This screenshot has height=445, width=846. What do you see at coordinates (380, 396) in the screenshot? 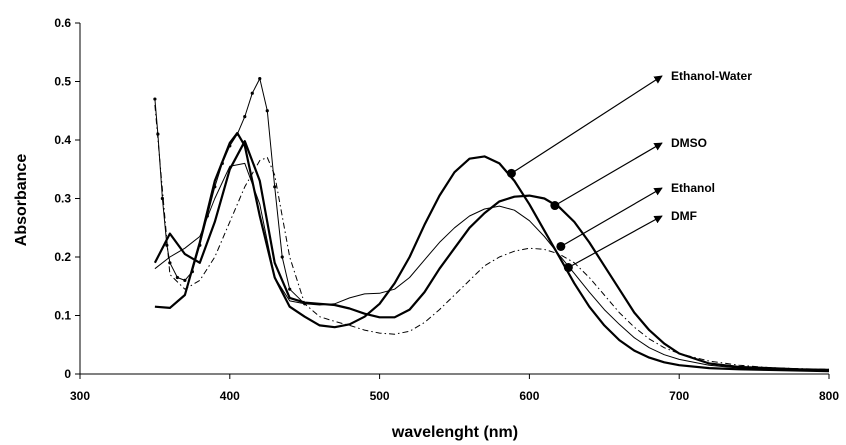
I see `x-tick-label: 500` at bounding box center [380, 396].